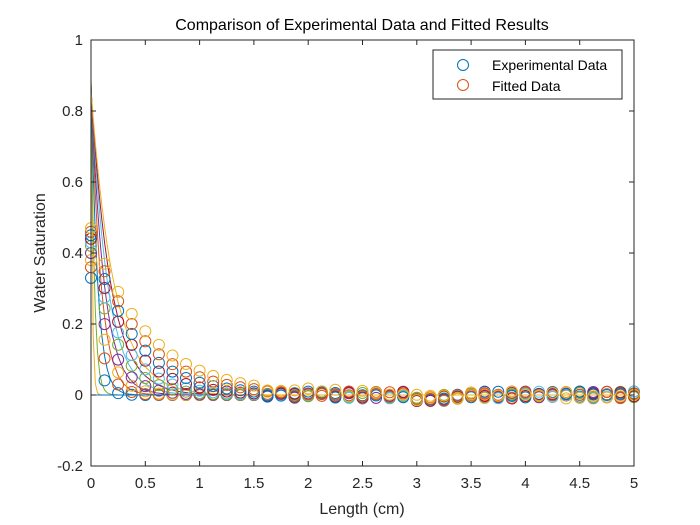  What do you see at coordinates (549, 65) in the screenshot?
I see `legend-label-experimental: Experimental Data` at bounding box center [549, 65].